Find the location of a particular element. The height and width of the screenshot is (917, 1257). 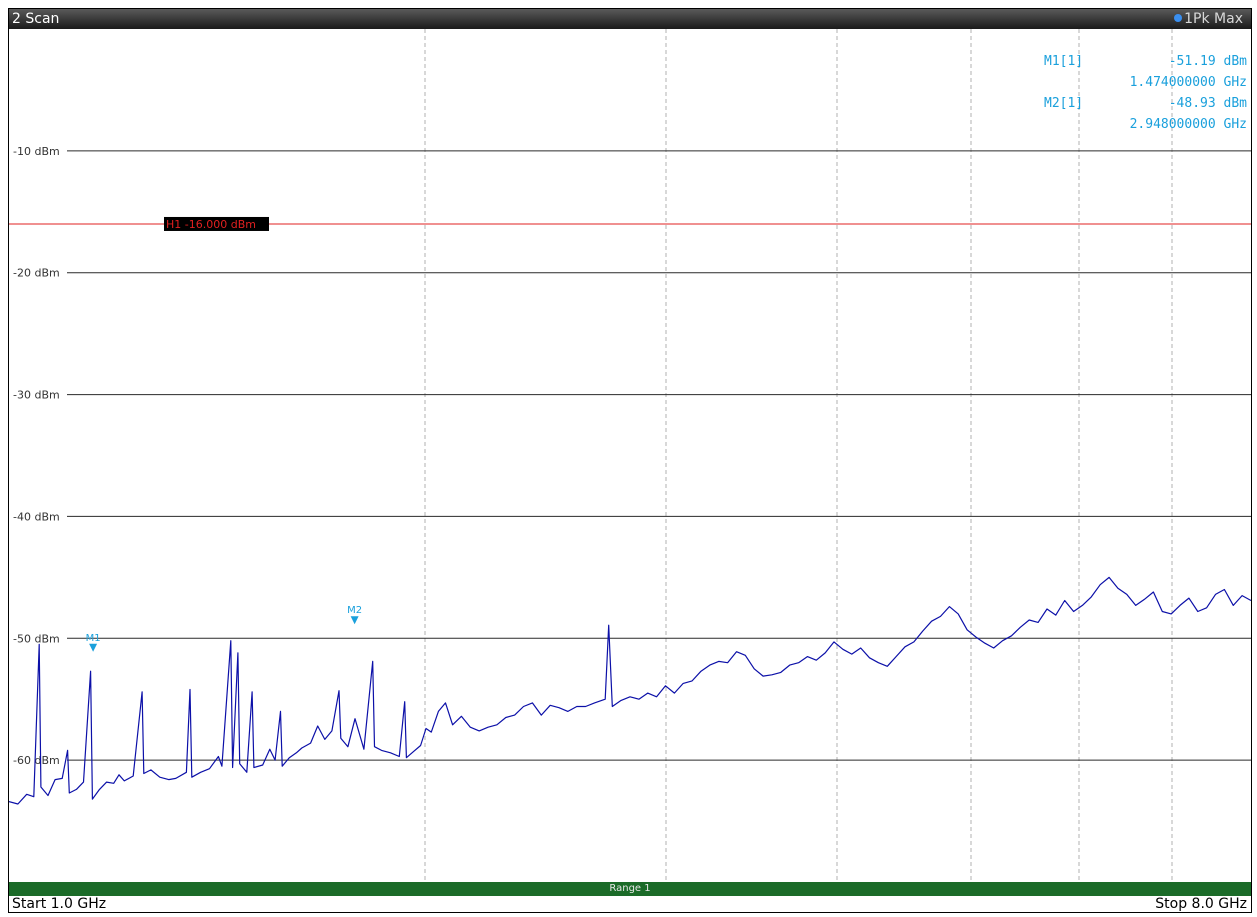

trace-mode-indicator: 1Pk Max is located at coordinates (1208, 19).